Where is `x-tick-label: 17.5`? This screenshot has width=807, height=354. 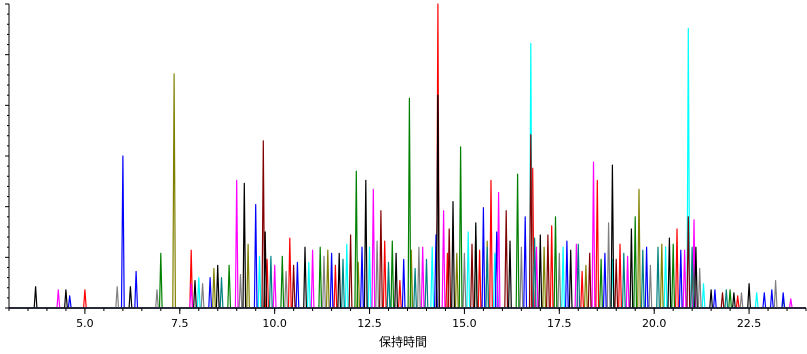 x-tick-label: 17.5 is located at coordinates (559, 323).